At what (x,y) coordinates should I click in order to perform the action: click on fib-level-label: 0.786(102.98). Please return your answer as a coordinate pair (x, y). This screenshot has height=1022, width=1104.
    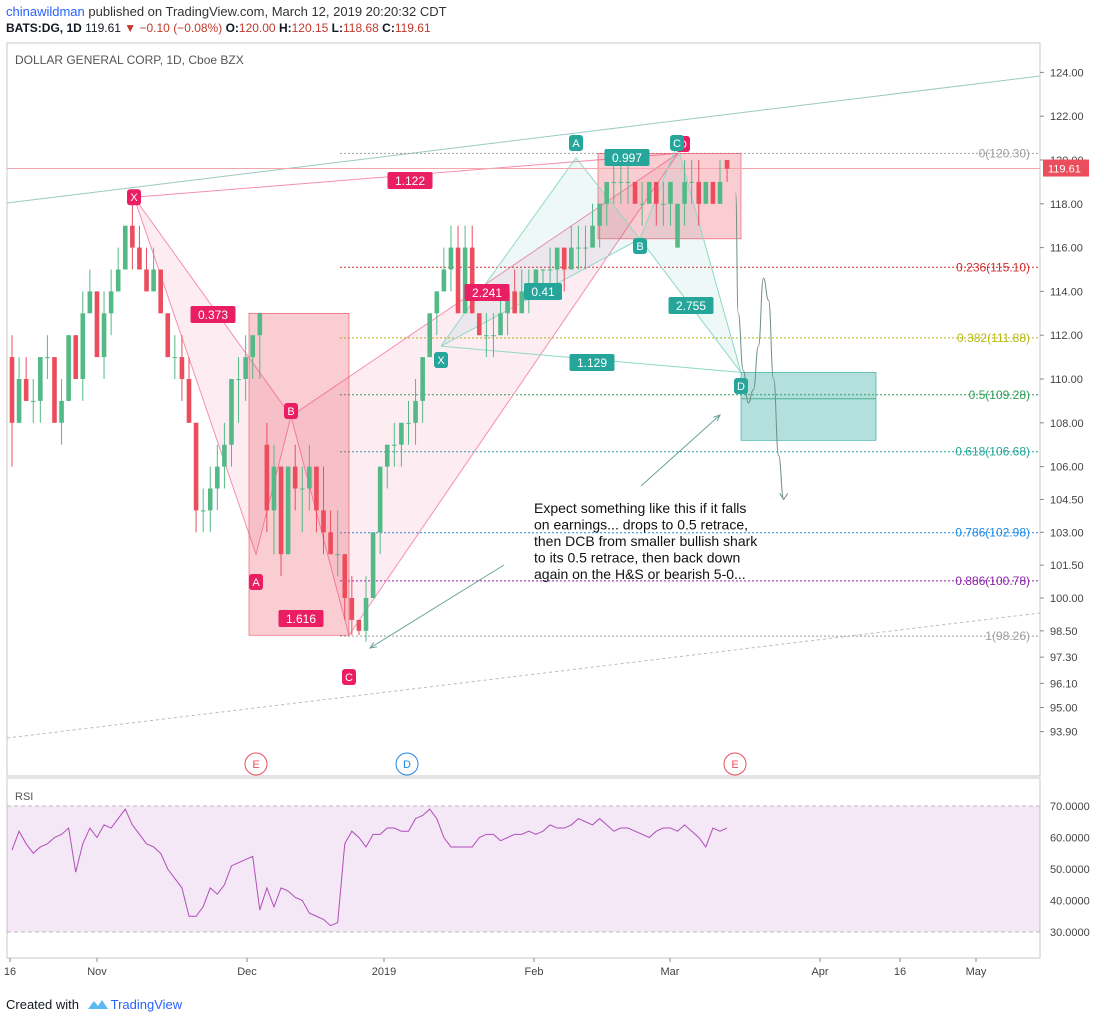
    Looking at the image, I should click on (992, 533).